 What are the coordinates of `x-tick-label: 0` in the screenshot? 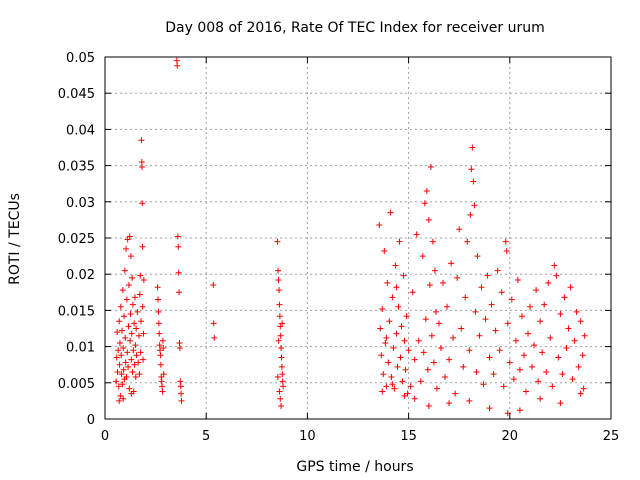 It's located at (105, 436).